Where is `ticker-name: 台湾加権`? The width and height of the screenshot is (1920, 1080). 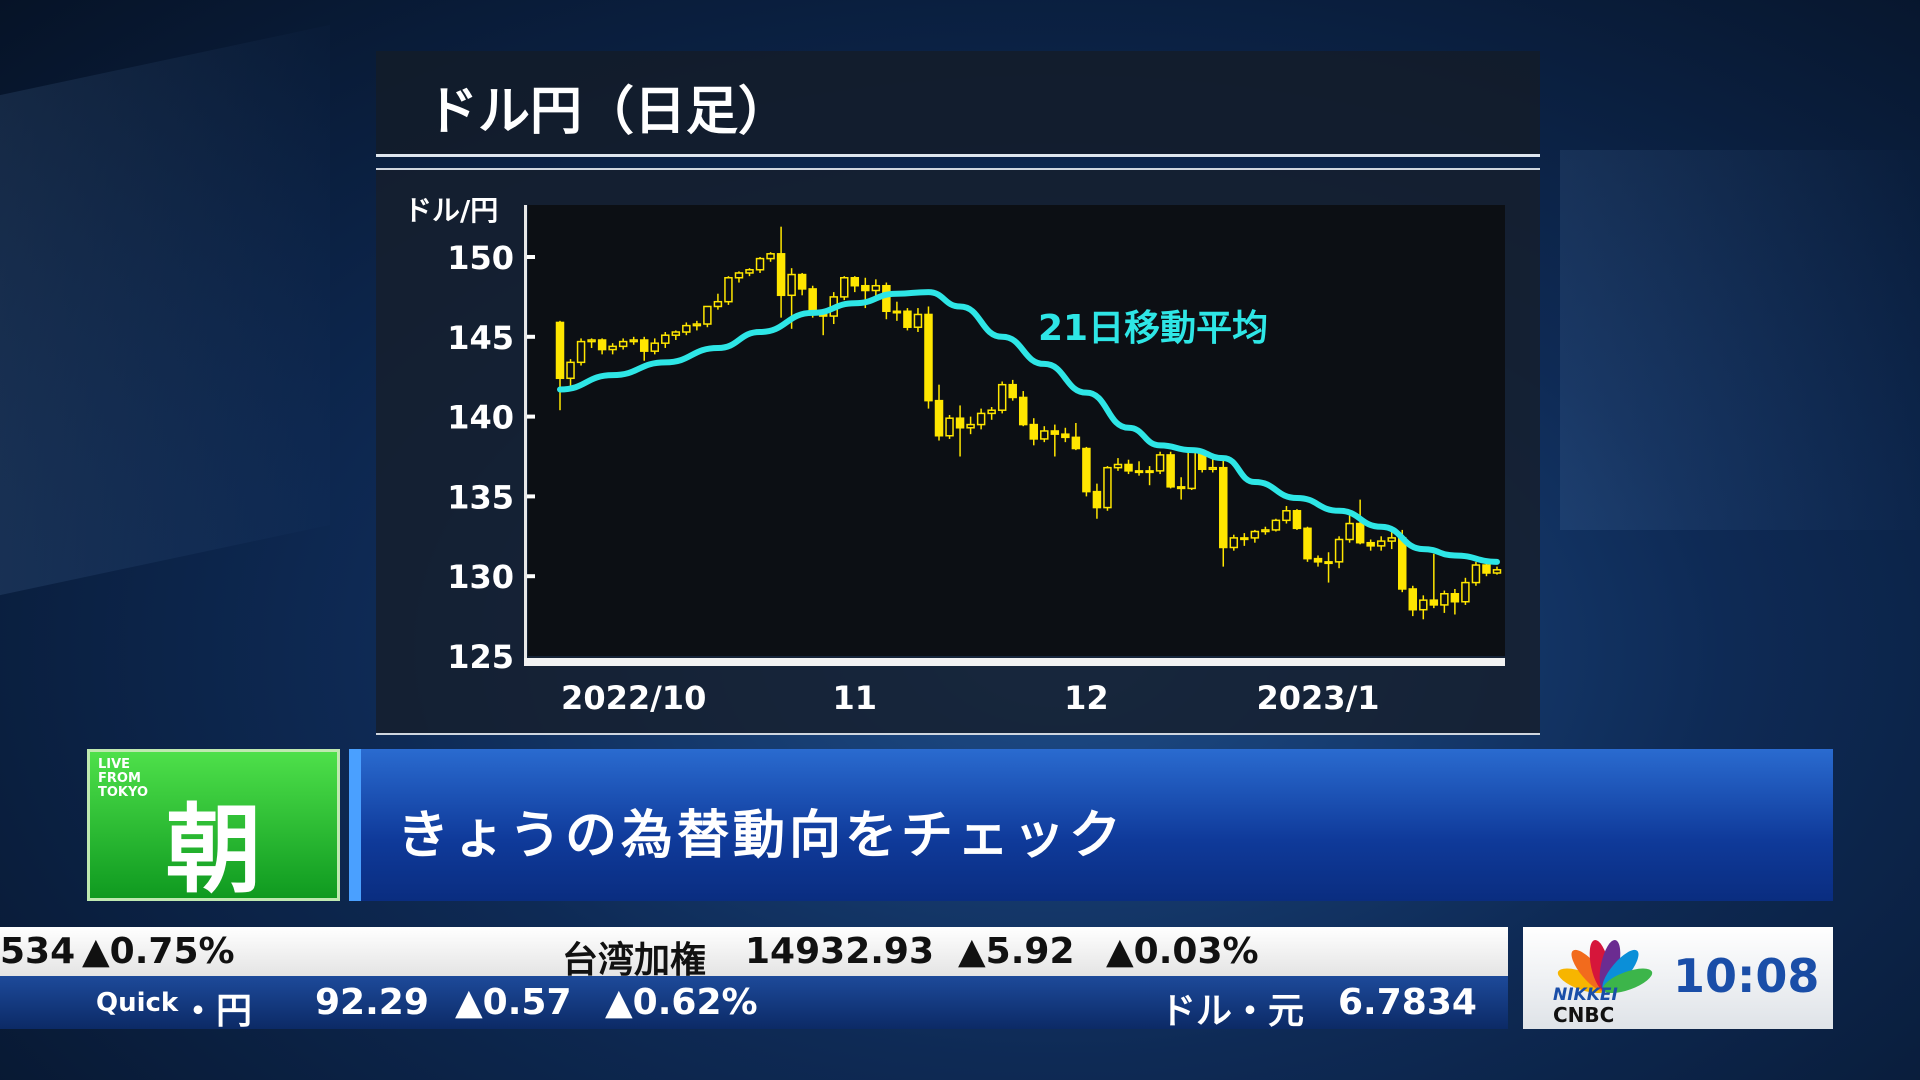
ticker-name: 台湾加権 is located at coordinates (634, 960).